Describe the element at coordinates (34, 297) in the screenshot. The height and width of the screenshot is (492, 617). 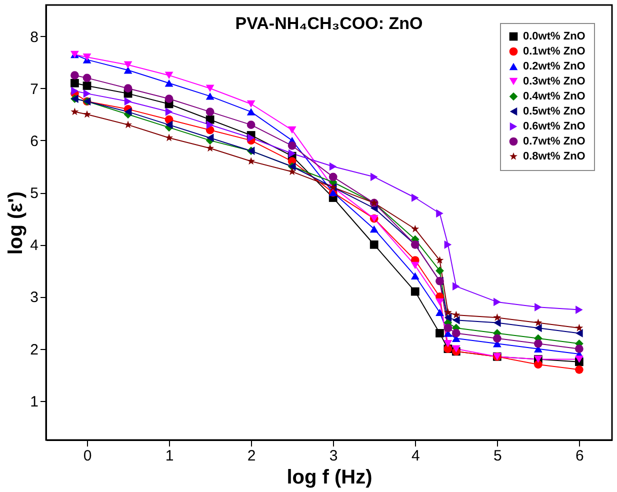
I see `y-tick-label: 3` at that location.